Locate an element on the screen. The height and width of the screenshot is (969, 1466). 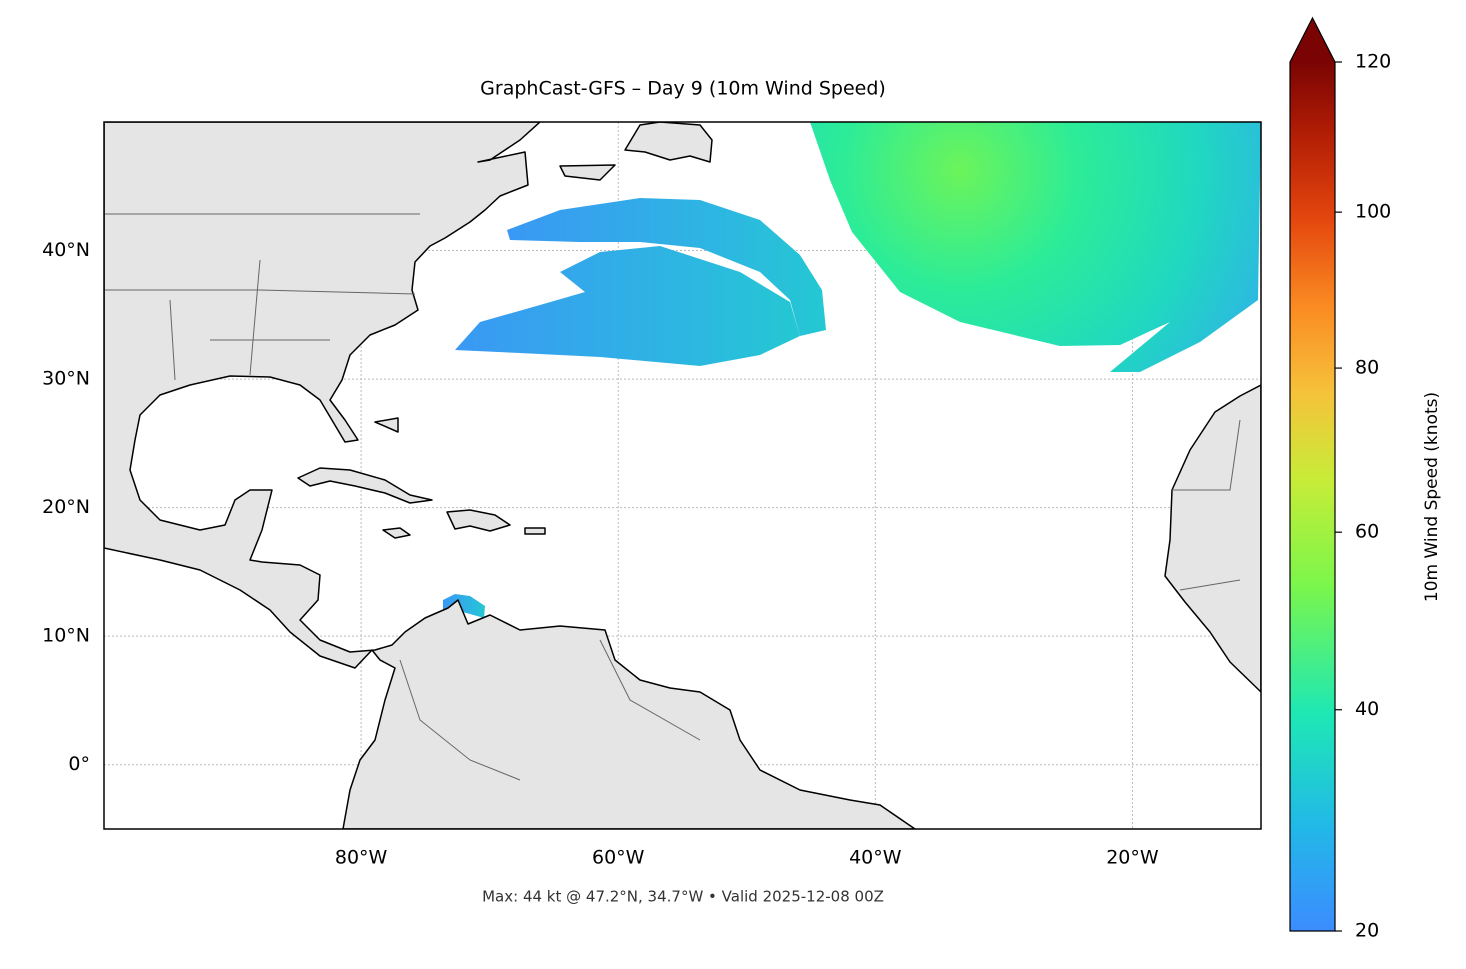
x-tick-label: 60°W is located at coordinates (618, 858).